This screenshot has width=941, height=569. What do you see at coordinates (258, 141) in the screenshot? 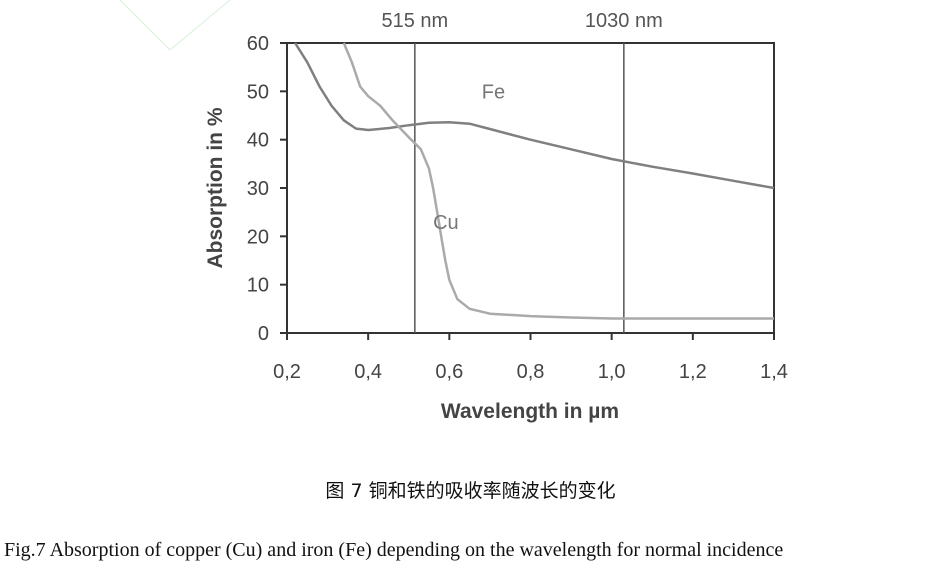
I see `y-tick-label: 40` at bounding box center [258, 141].